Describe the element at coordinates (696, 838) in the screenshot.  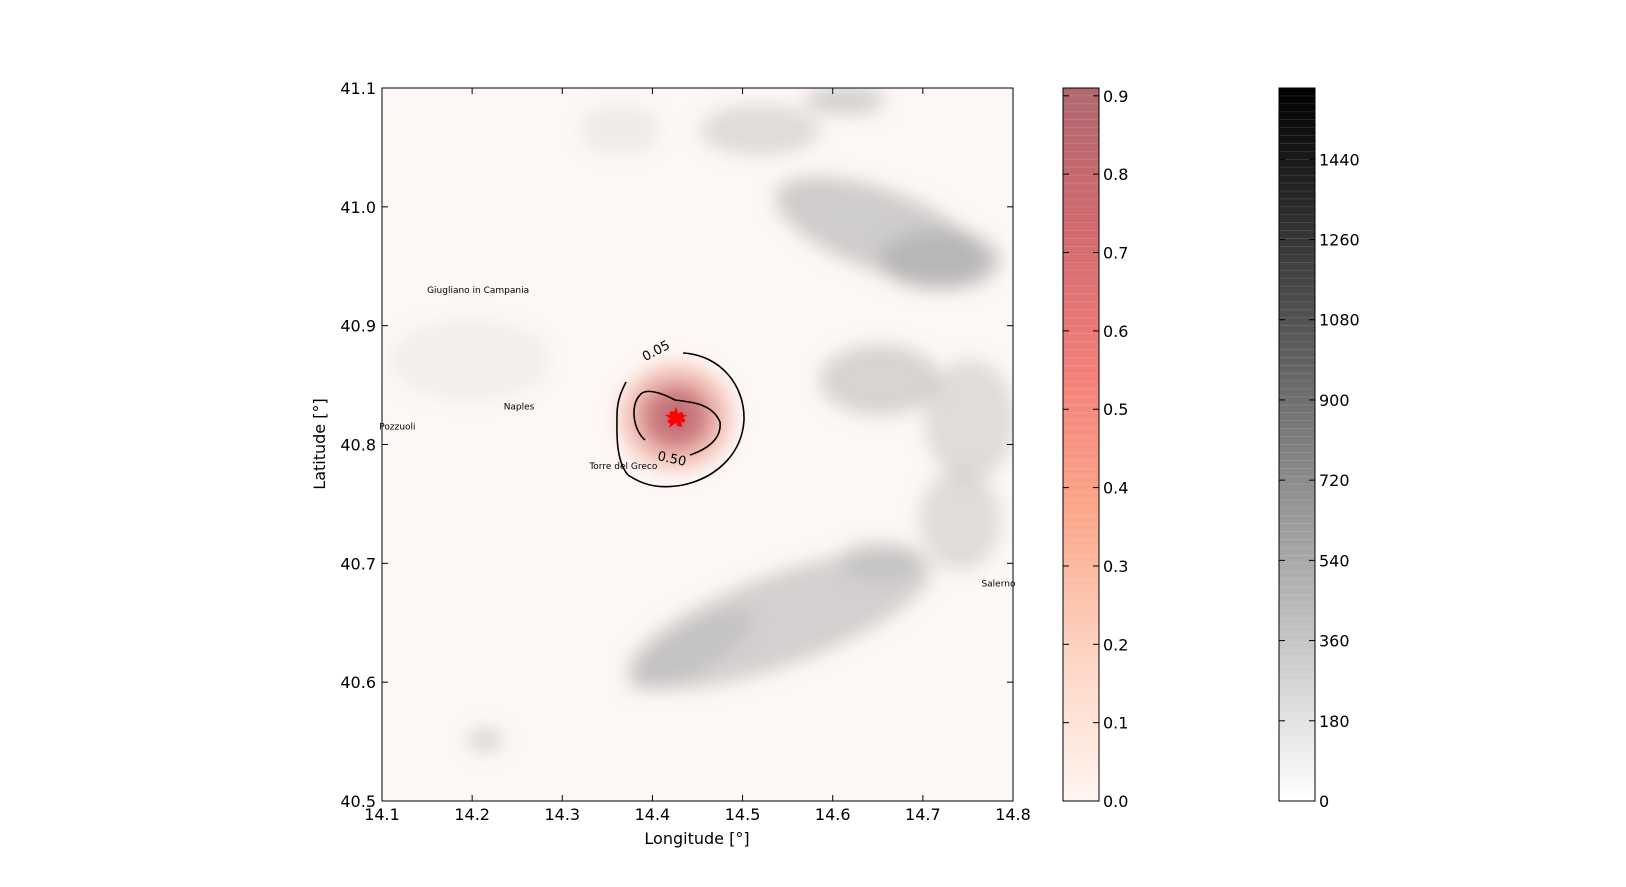
I see `x-axis-label: Longitude [°]` at that location.